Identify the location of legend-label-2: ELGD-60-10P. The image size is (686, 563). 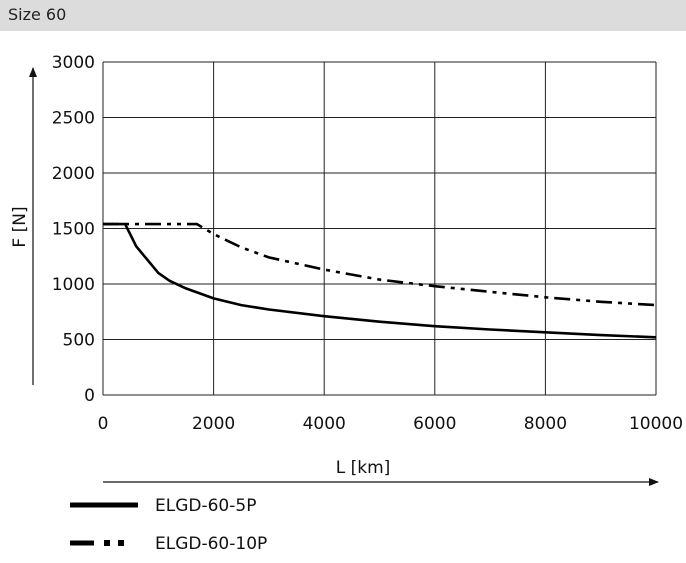
(211, 544).